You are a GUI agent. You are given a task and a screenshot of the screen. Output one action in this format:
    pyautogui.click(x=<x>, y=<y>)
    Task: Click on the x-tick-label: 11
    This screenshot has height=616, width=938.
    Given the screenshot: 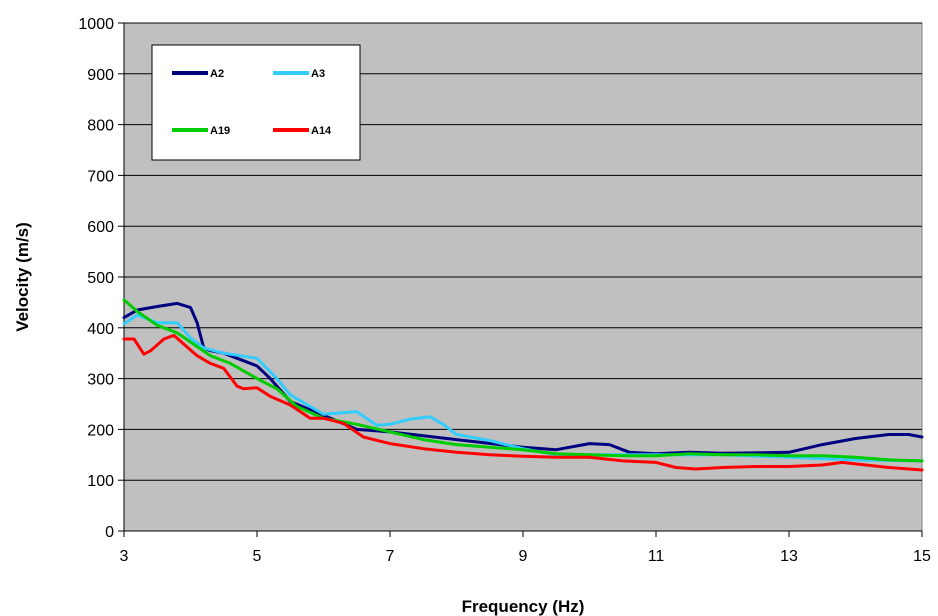 What is the action you would take?
    pyautogui.click(x=656, y=556)
    